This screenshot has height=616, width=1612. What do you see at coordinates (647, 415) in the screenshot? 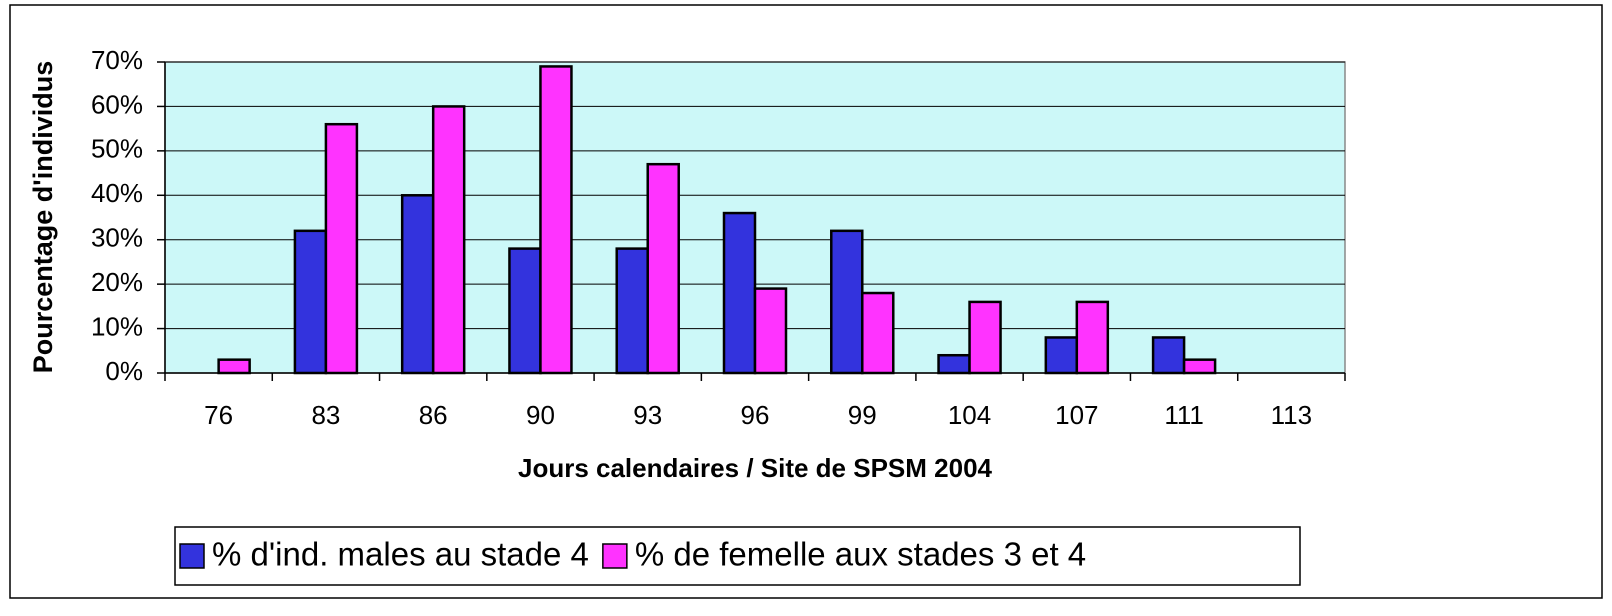
I see `x-tick-label: 93` at bounding box center [647, 415].